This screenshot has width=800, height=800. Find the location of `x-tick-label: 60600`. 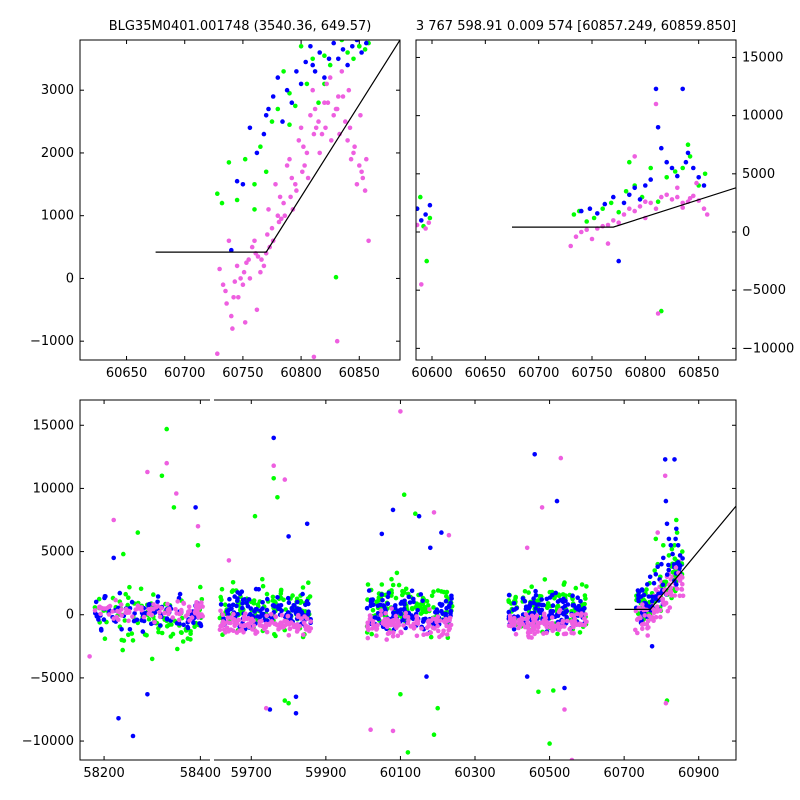

x-tick-label: 60600 is located at coordinates (431, 373).